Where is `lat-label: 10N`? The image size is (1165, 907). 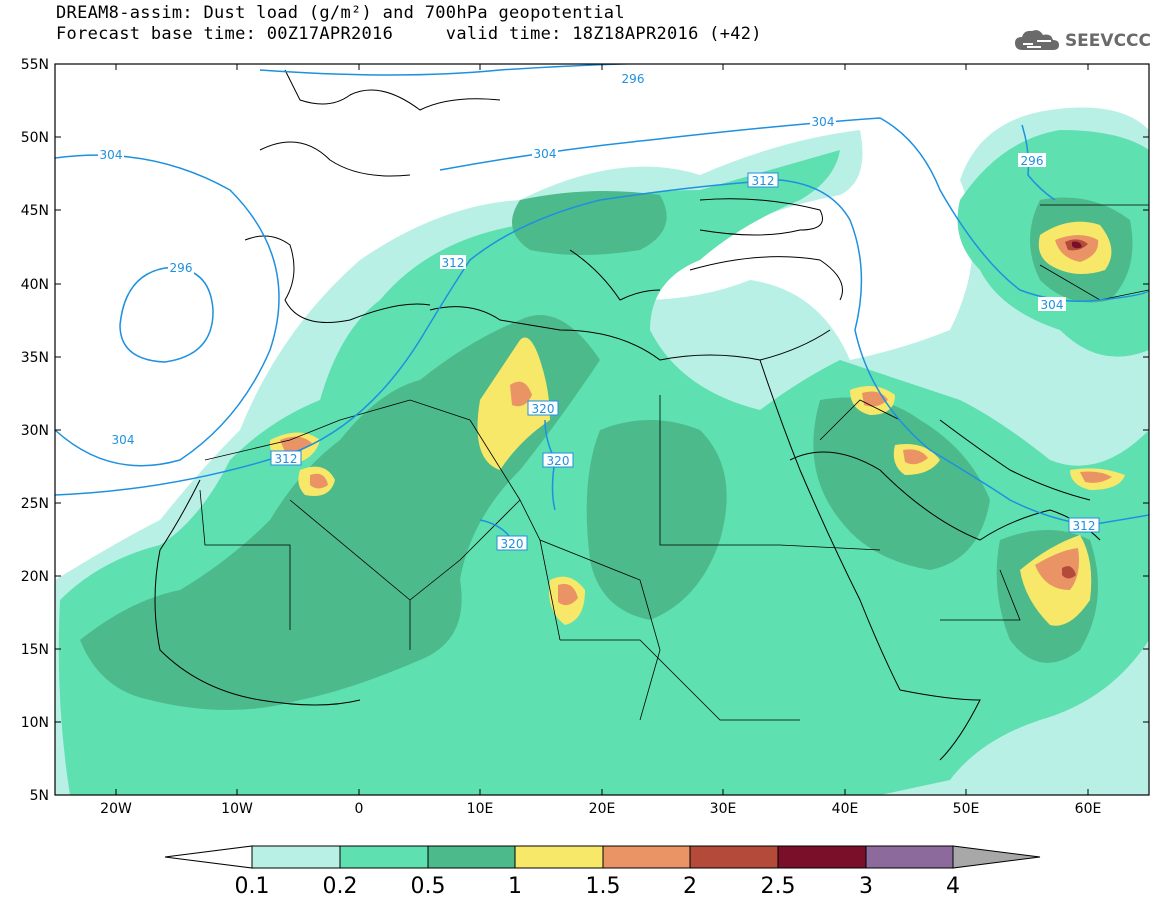
lat-label: 10N is located at coordinates (35, 723).